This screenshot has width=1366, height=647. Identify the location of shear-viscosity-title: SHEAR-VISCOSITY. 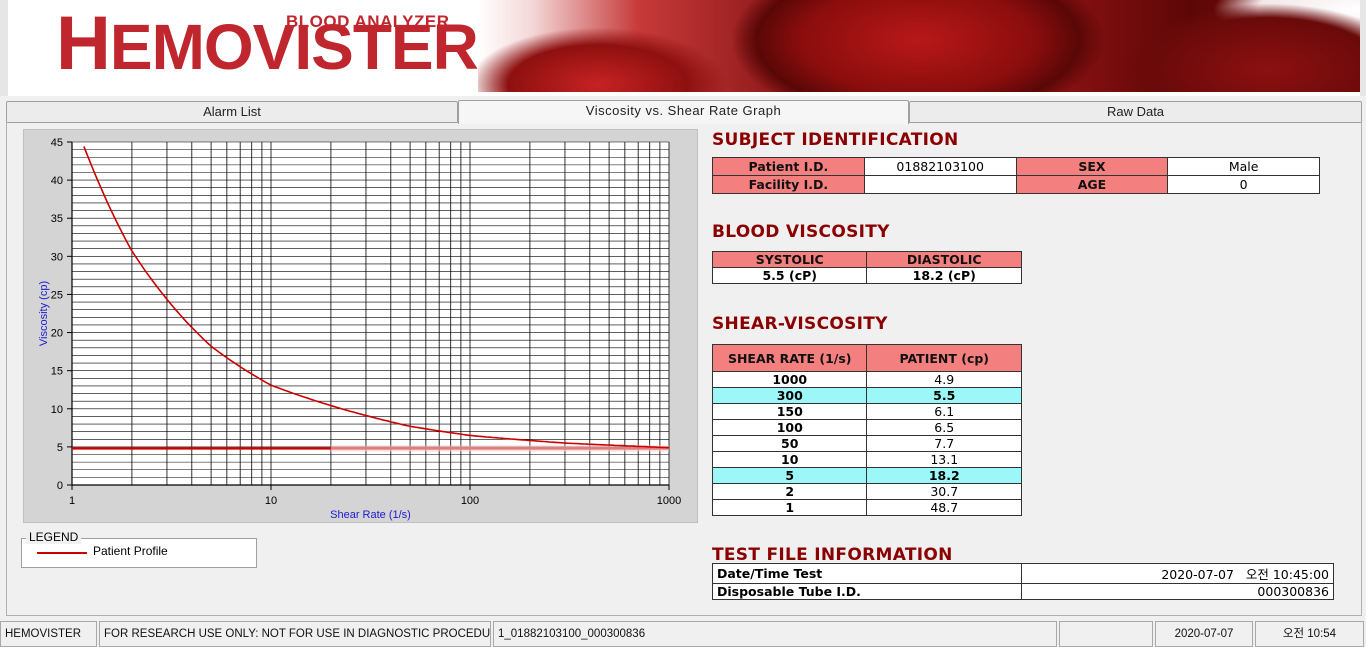
(800, 324).